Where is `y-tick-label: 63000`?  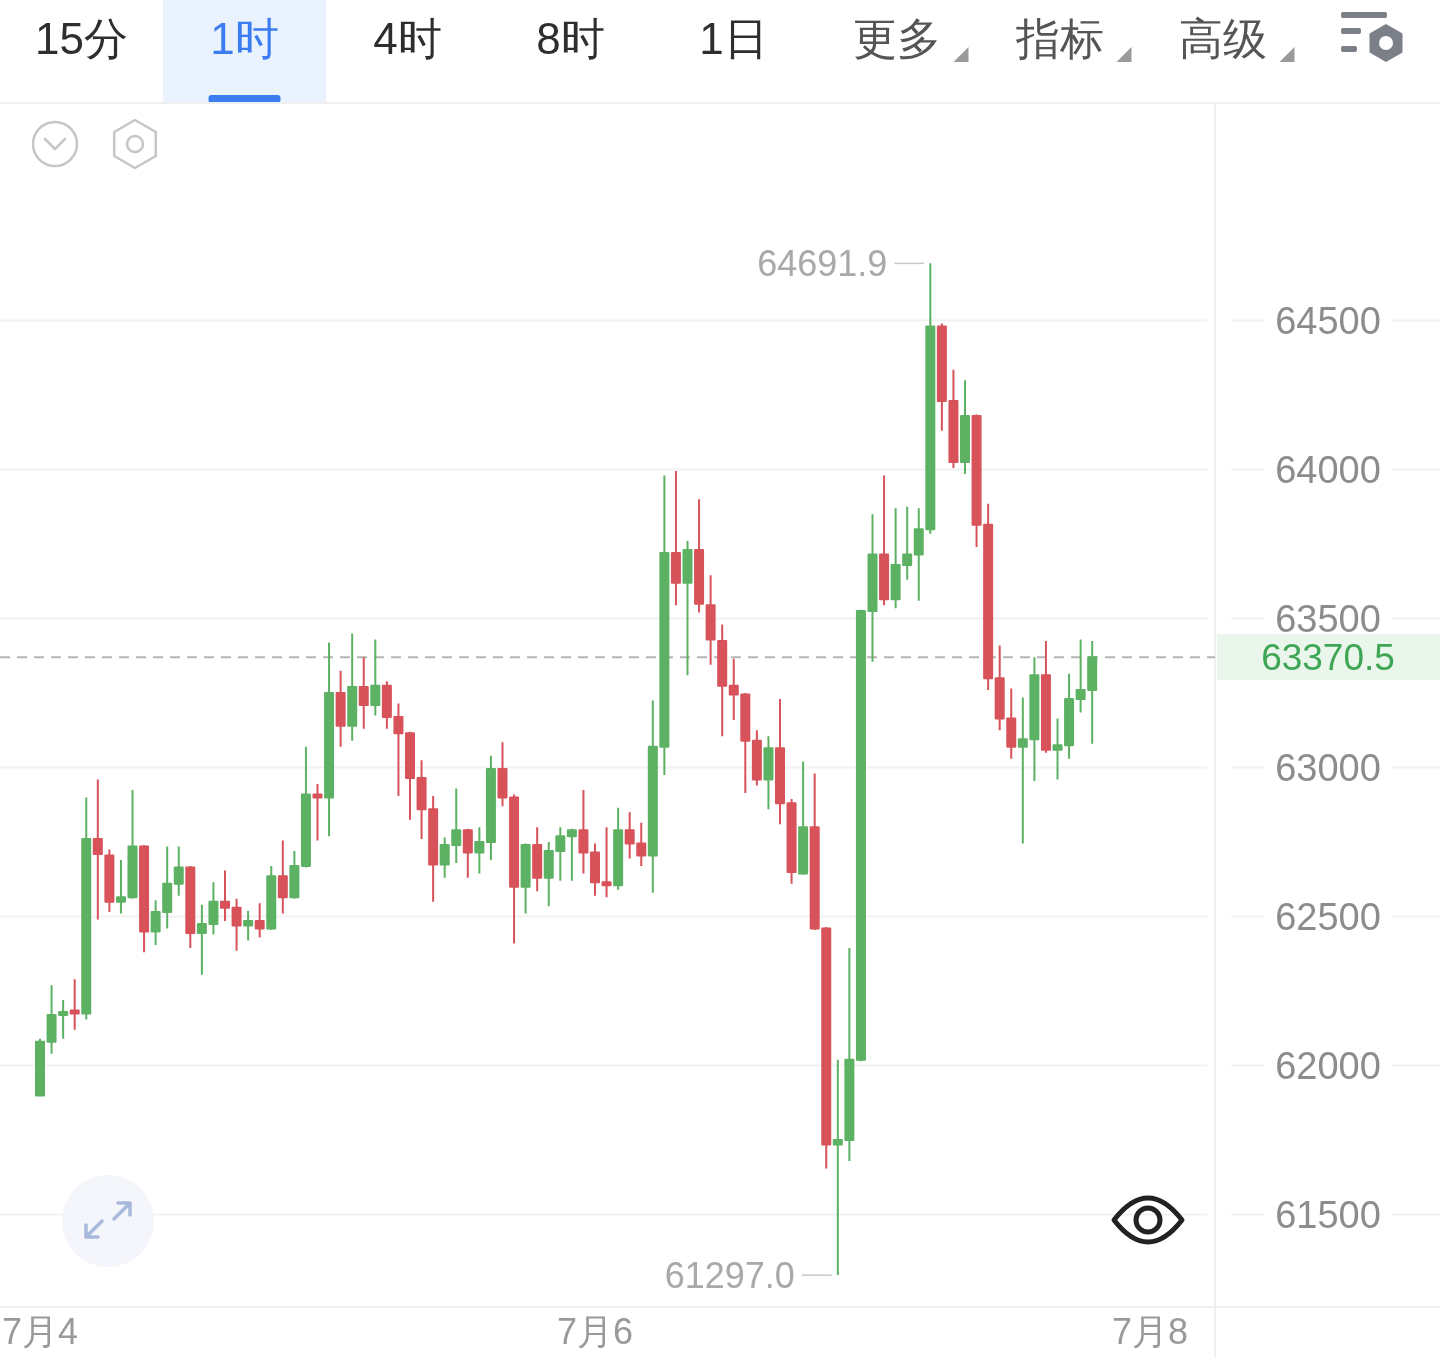 y-tick-label: 63000 is located at coordinates (1328, 767).